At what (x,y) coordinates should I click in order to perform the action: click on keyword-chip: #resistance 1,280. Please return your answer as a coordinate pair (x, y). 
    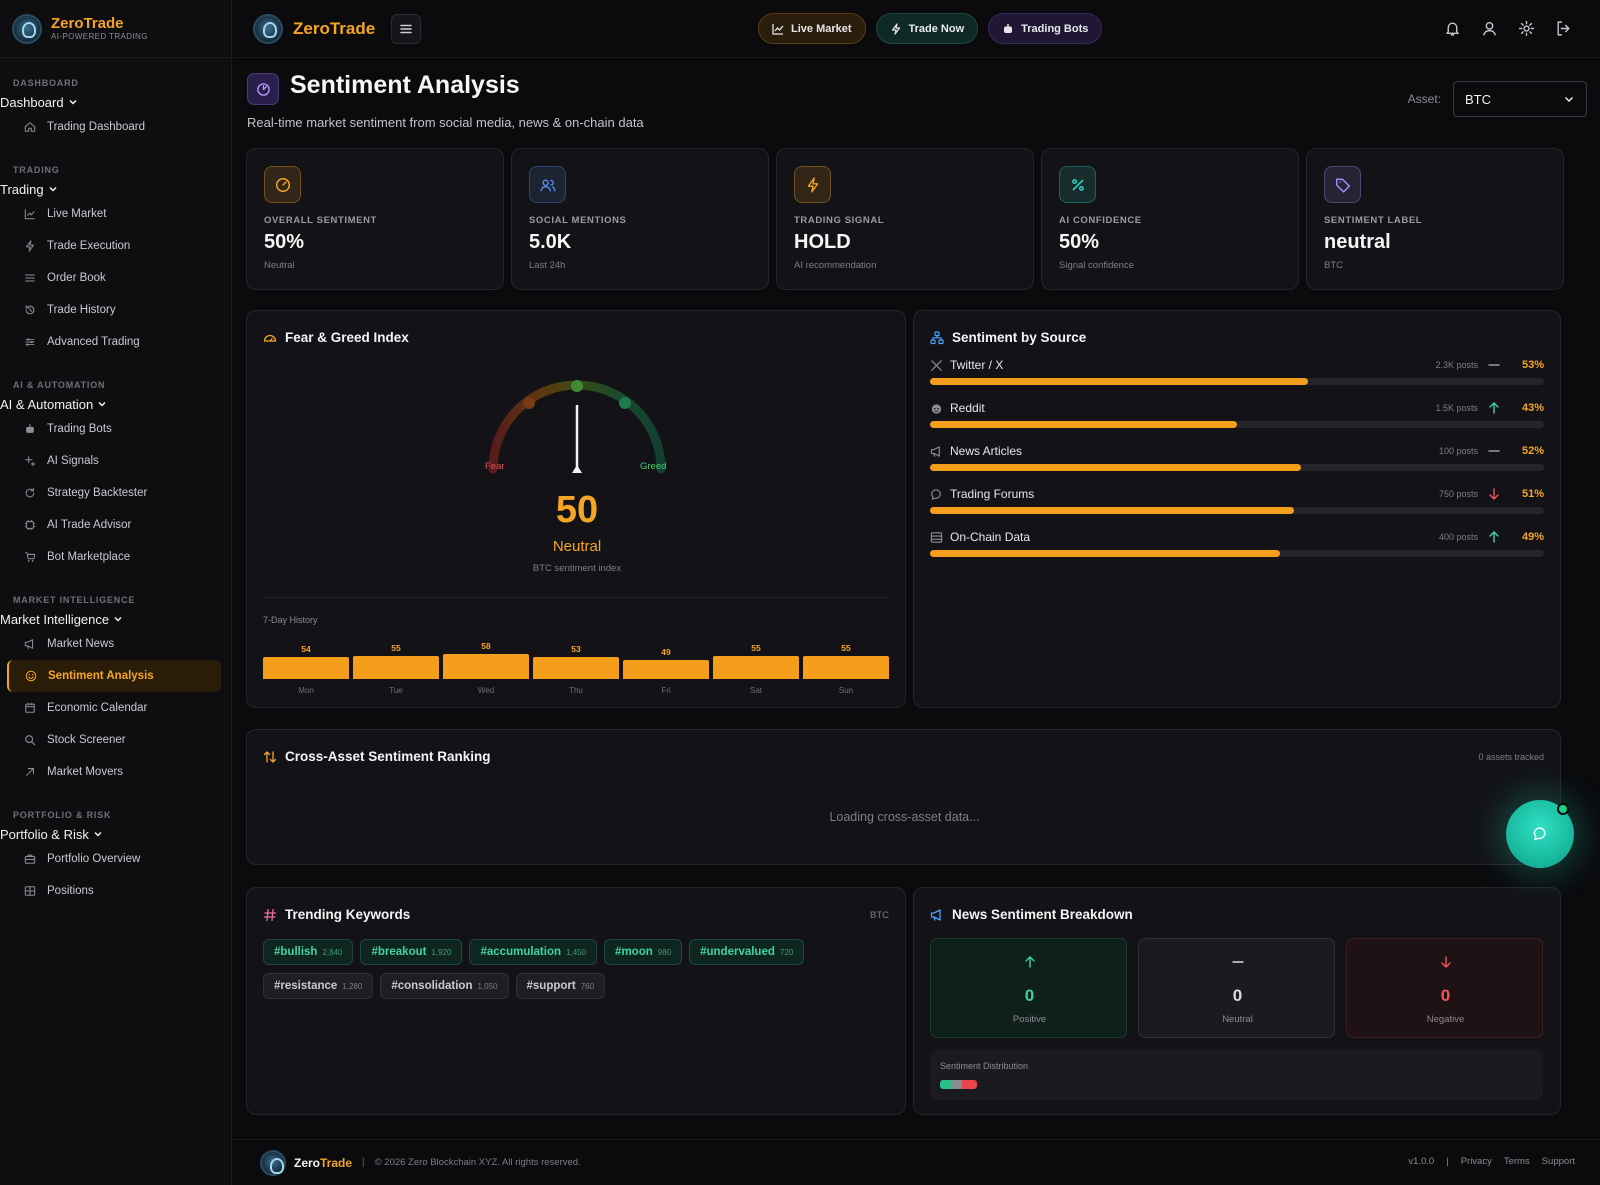
    Looking at the image, I should click on (318, 986).